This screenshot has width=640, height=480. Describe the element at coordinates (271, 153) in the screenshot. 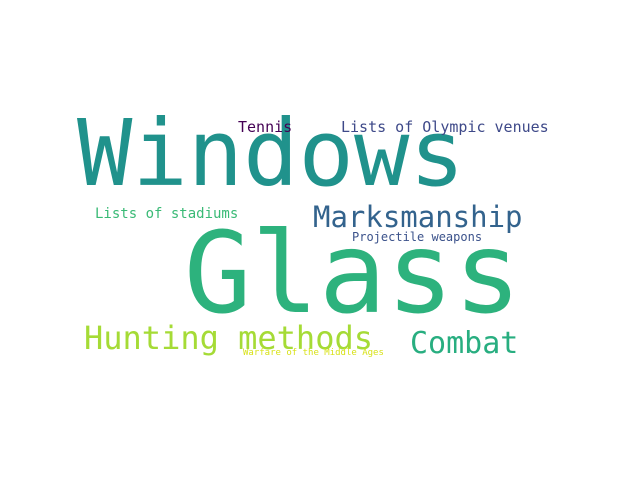

I see `word-windows: Windows` at that location.